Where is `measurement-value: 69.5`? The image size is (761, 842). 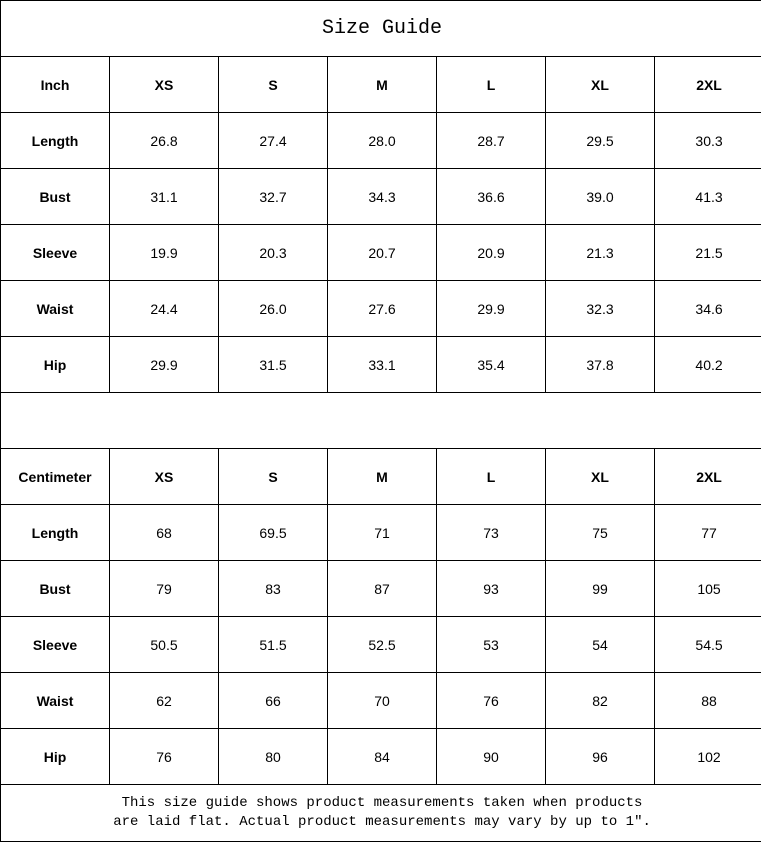 measurement-value: 69.5 is located at coordinates (273, 532).